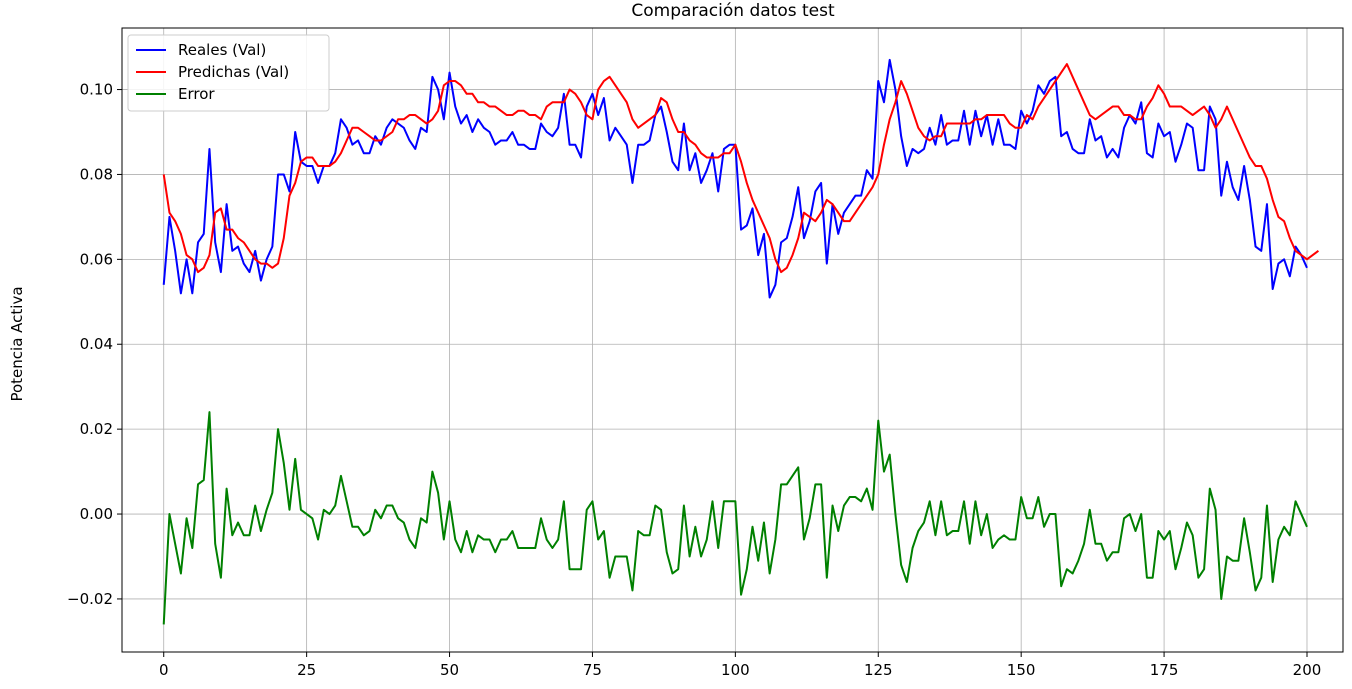  Describe the element at coordinates (1307, 670) in the screenshot. I see `x-tick-label: 200` at that location.